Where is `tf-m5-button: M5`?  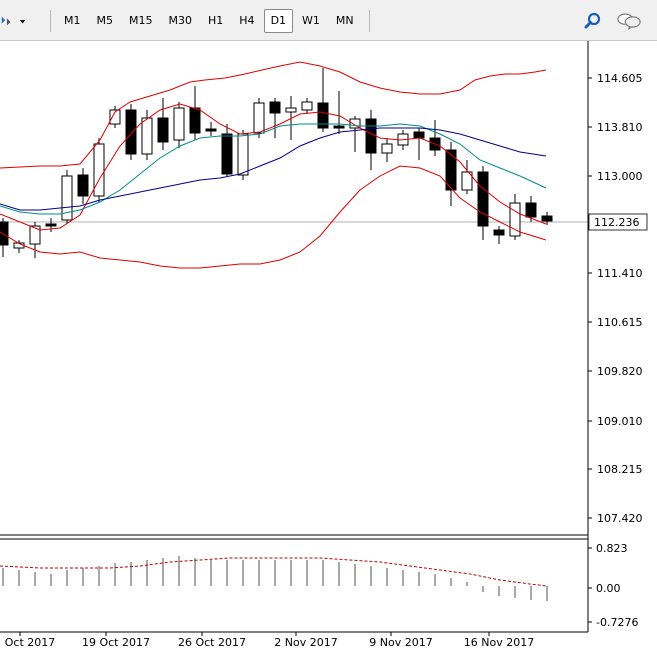
tf-m5-button: M5 is located at coordinates (105, 20).